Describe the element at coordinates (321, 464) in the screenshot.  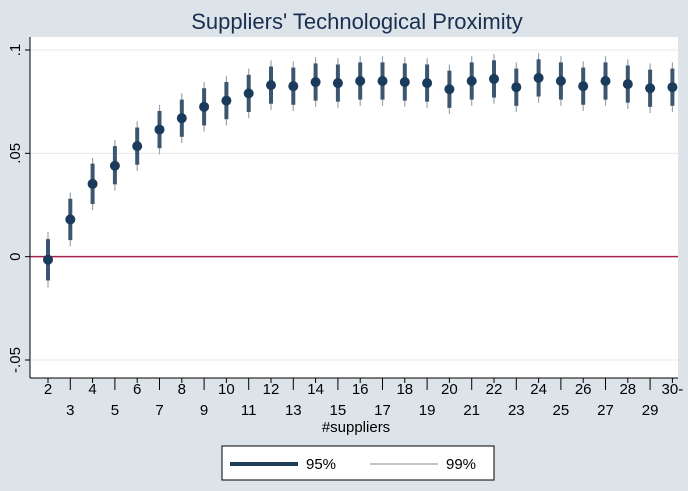
I see `legend-label-95: 95%` at that location.